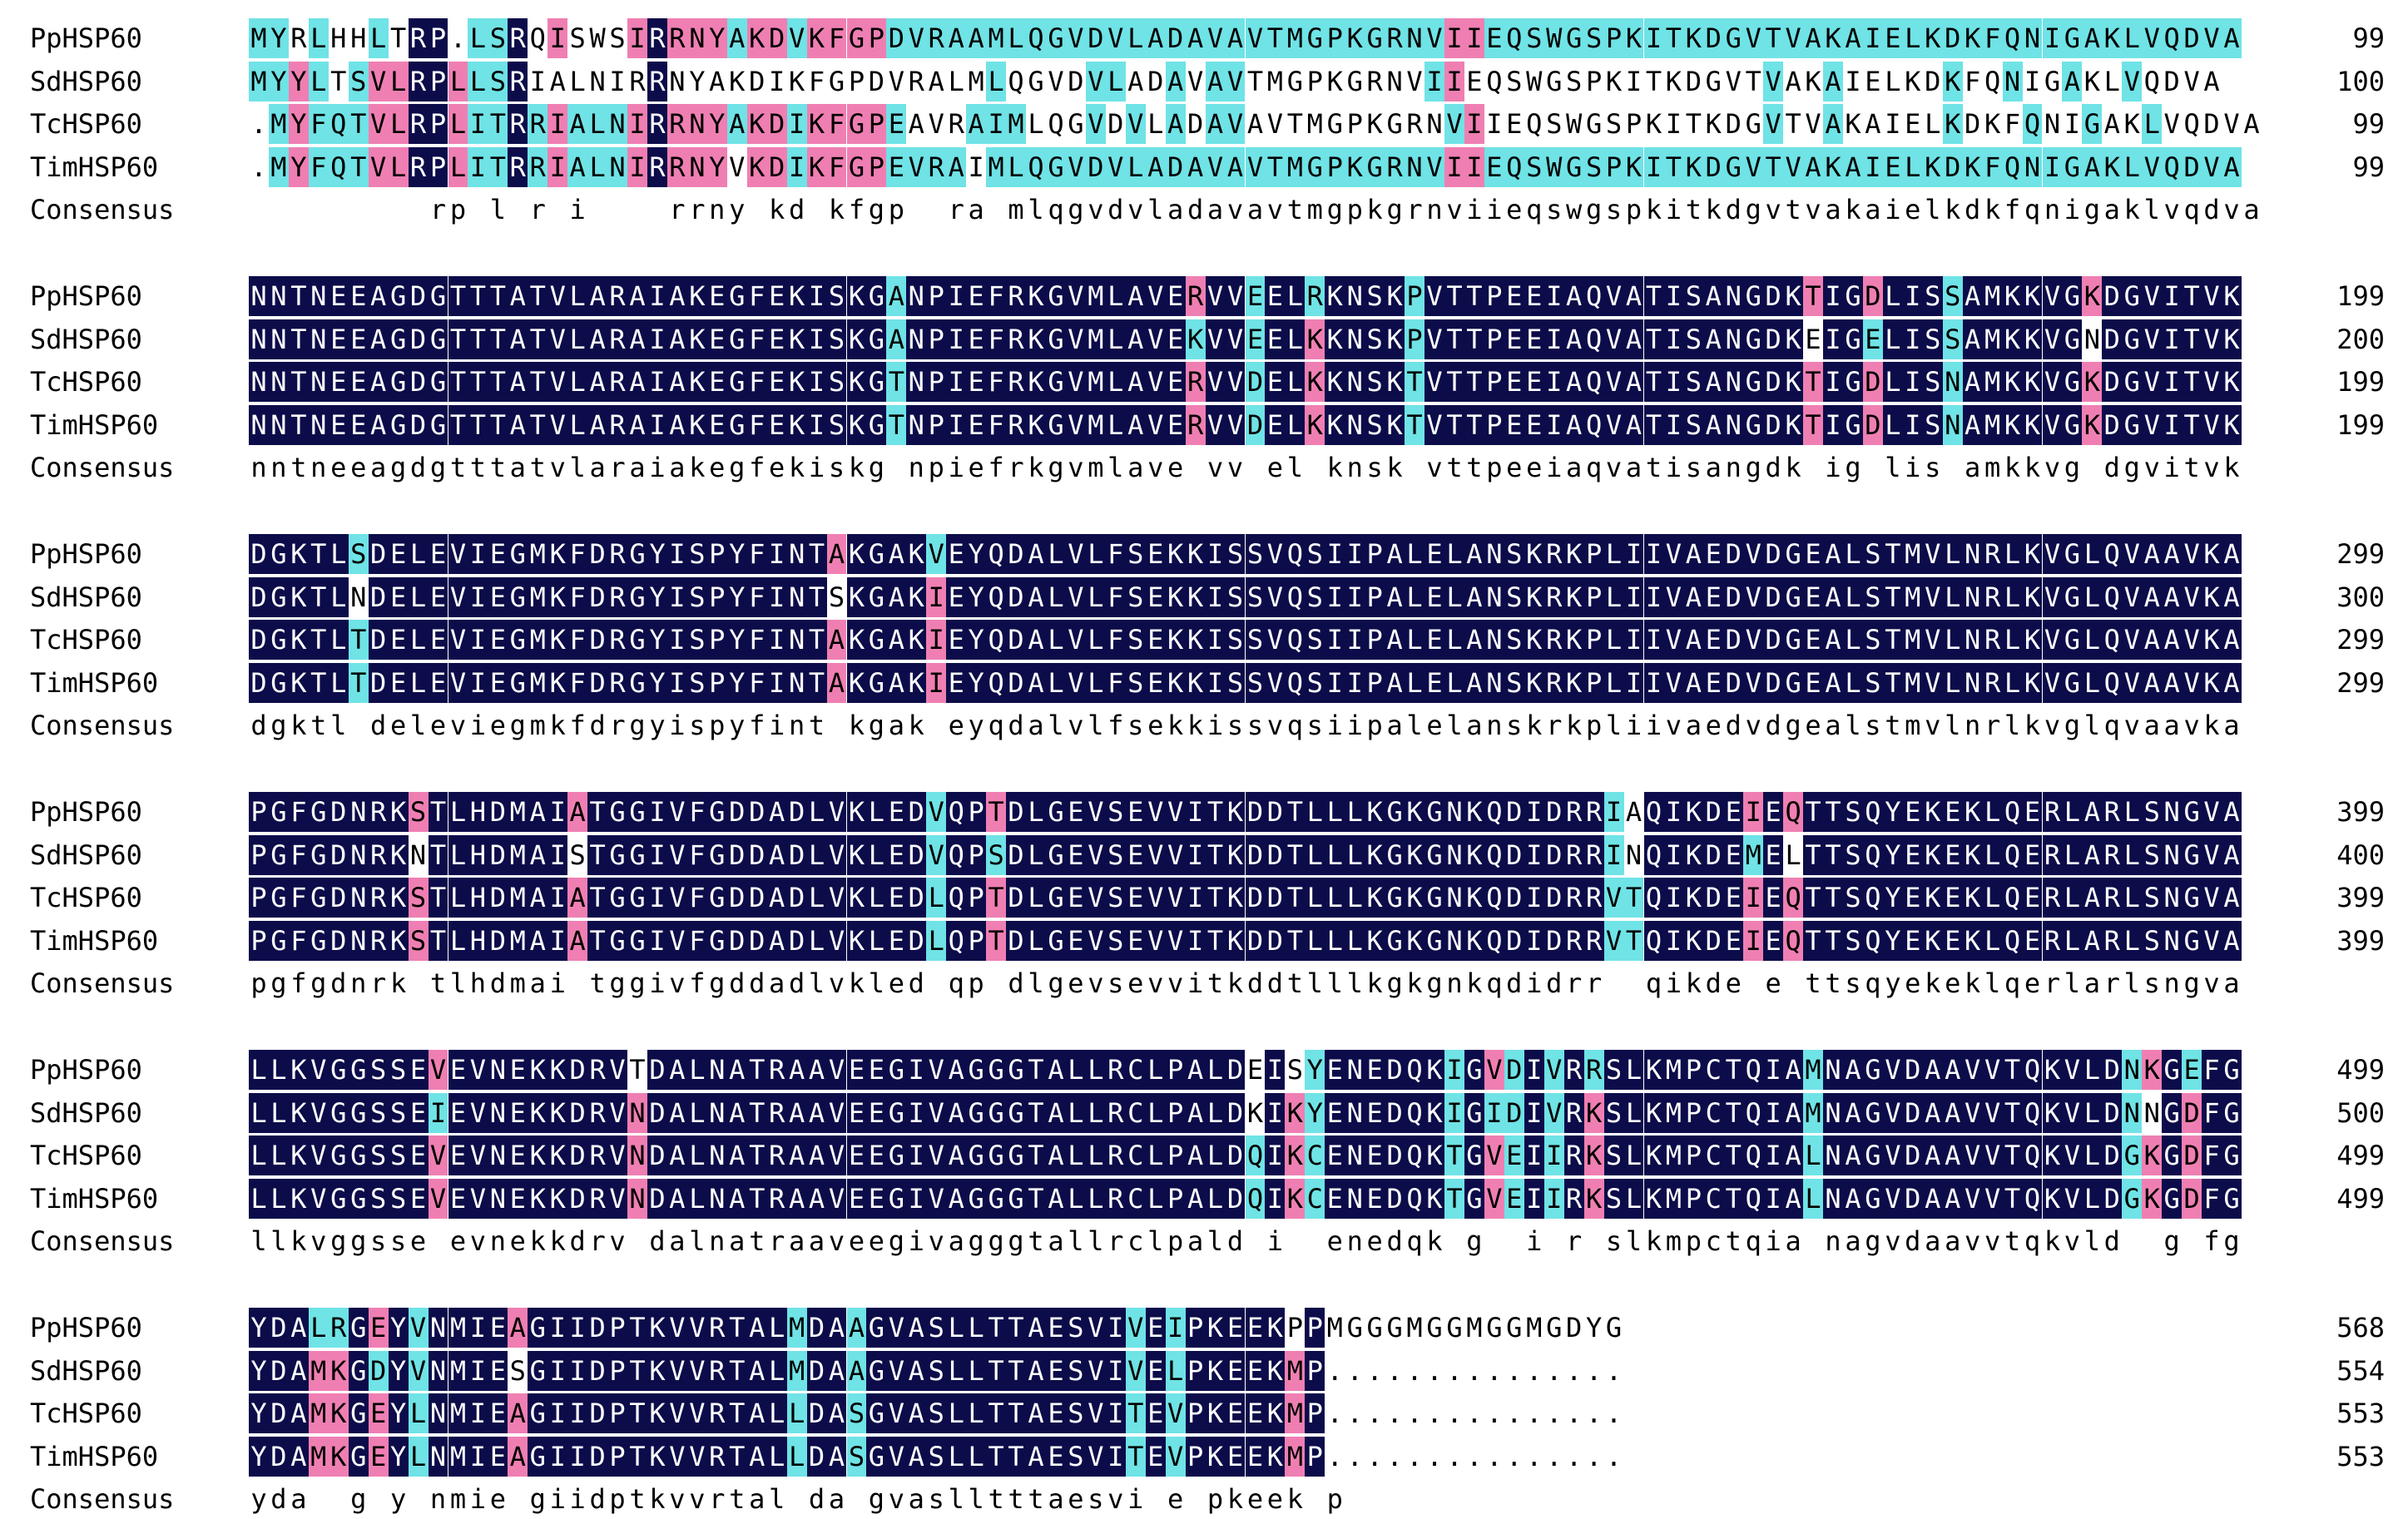  I want to click on residue: s, so click(379, 1241).